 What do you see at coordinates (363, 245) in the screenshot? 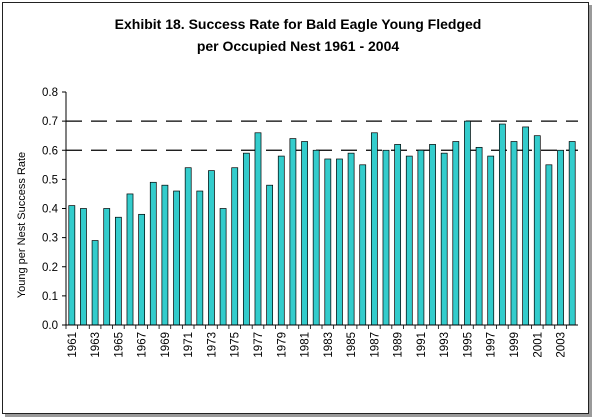
I see `bar-1986` at bounding box center [363, 245].